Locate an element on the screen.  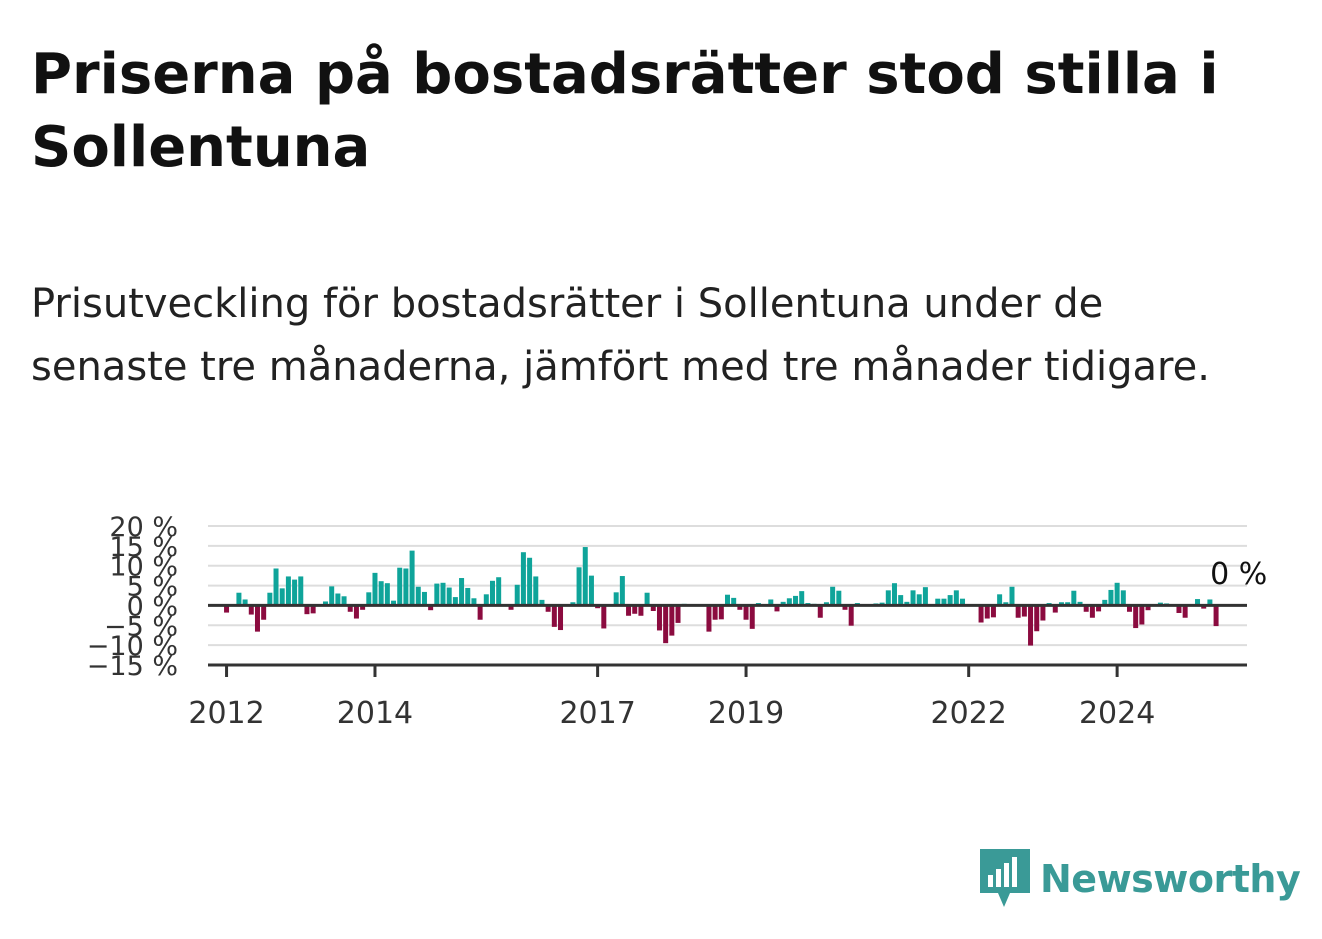
latest-value-label: 0 % is located at coordinates (1238, 574).